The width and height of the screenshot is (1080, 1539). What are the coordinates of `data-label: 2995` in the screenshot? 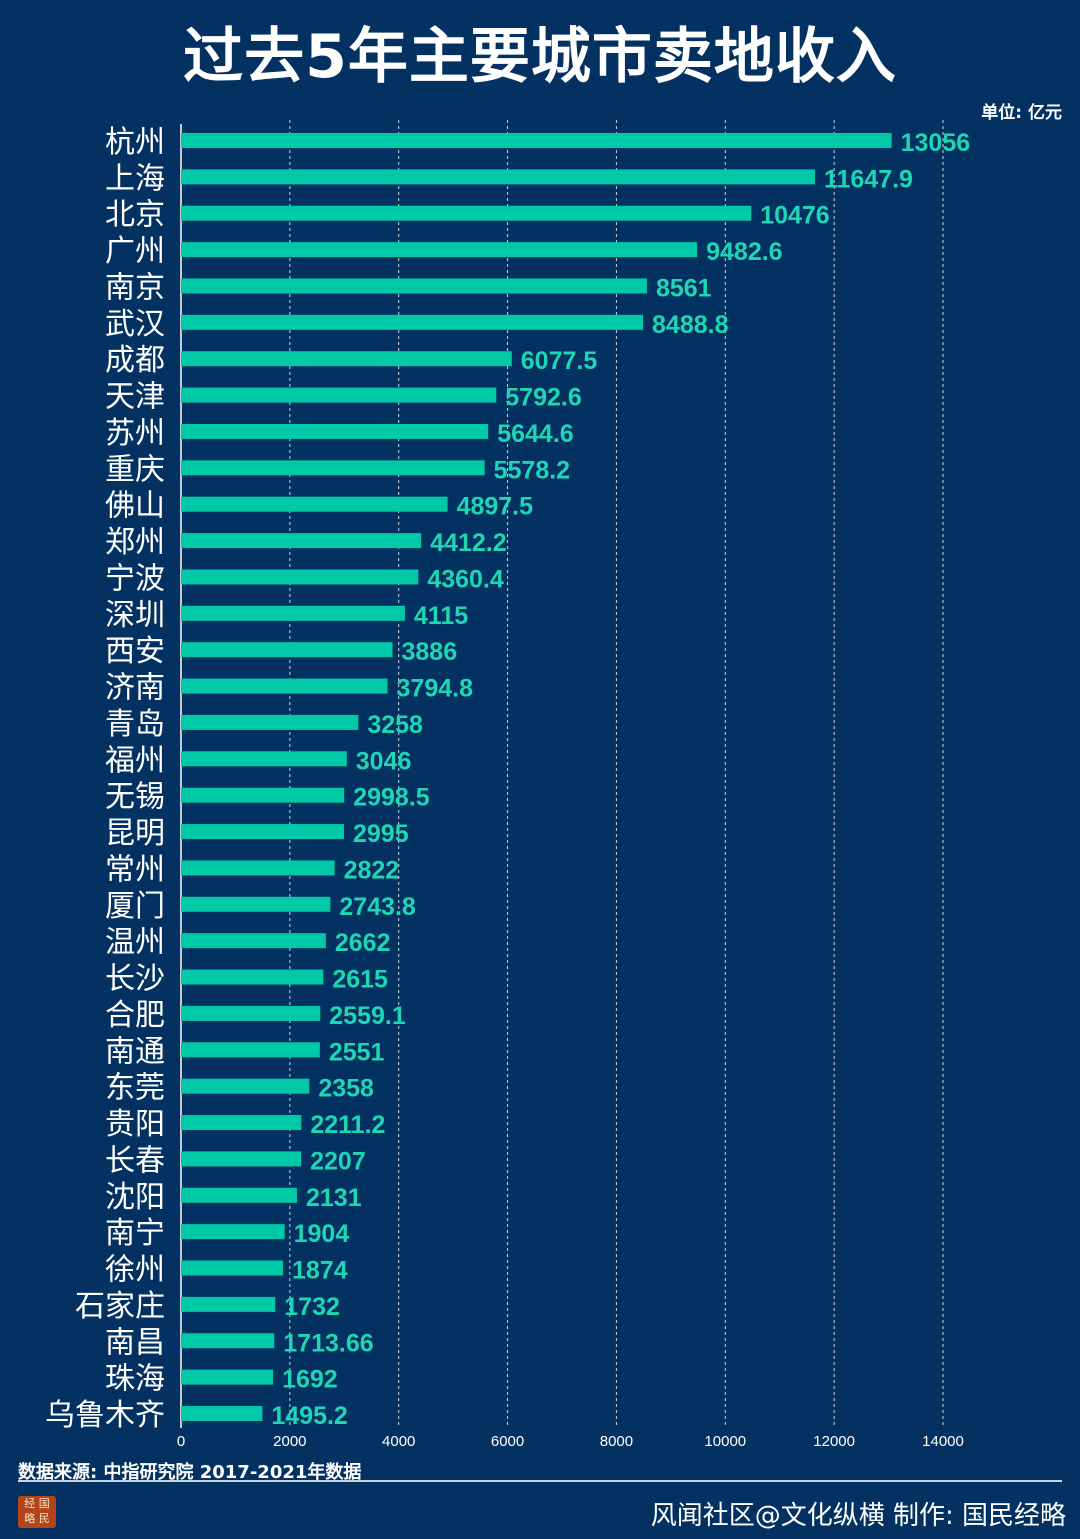 It's located at (381, 834).